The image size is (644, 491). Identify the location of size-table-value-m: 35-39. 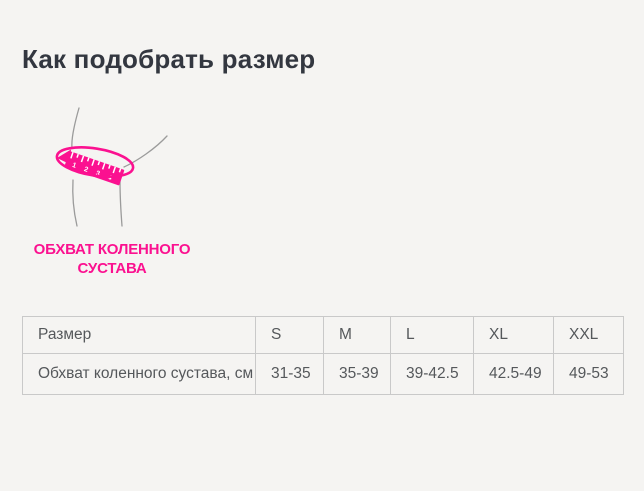
(357, 374).